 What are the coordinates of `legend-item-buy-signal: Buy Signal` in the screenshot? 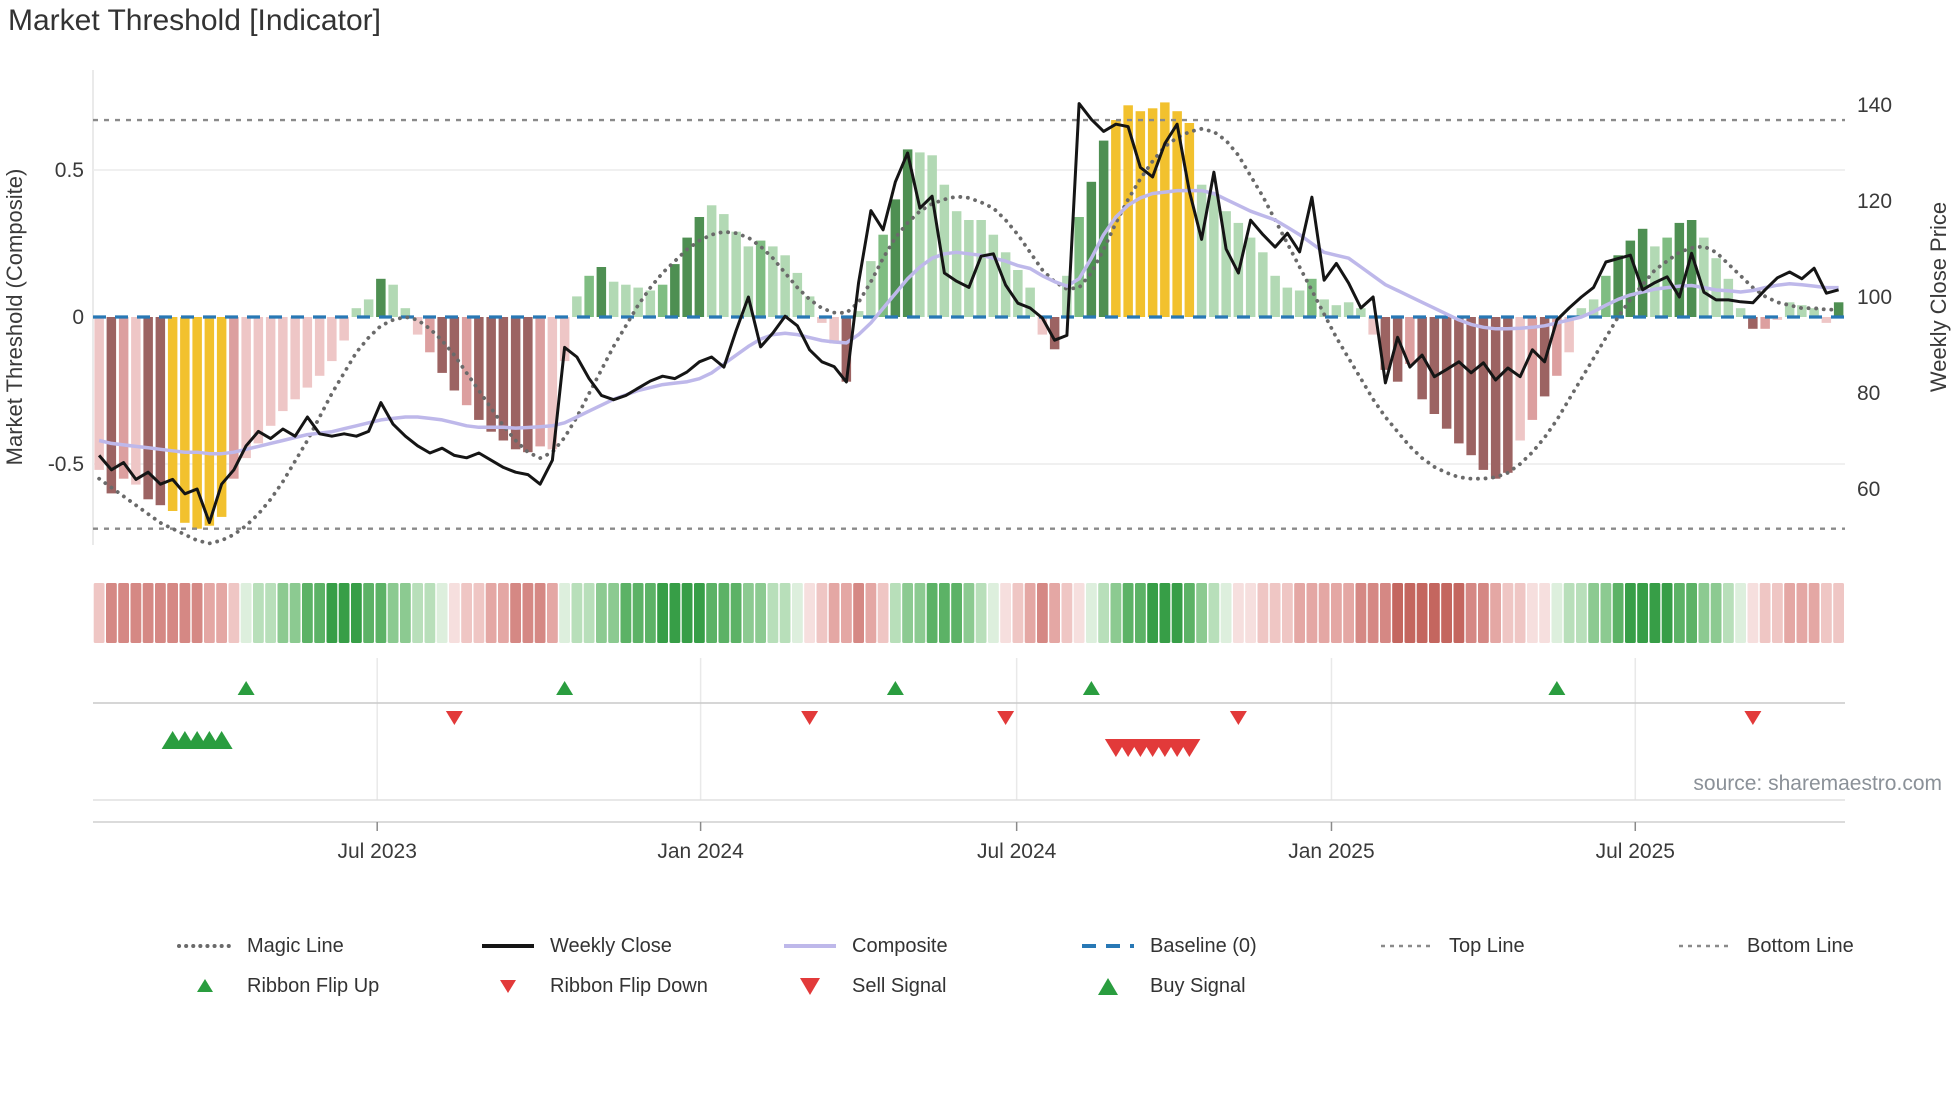 It's located at (1162, 986).